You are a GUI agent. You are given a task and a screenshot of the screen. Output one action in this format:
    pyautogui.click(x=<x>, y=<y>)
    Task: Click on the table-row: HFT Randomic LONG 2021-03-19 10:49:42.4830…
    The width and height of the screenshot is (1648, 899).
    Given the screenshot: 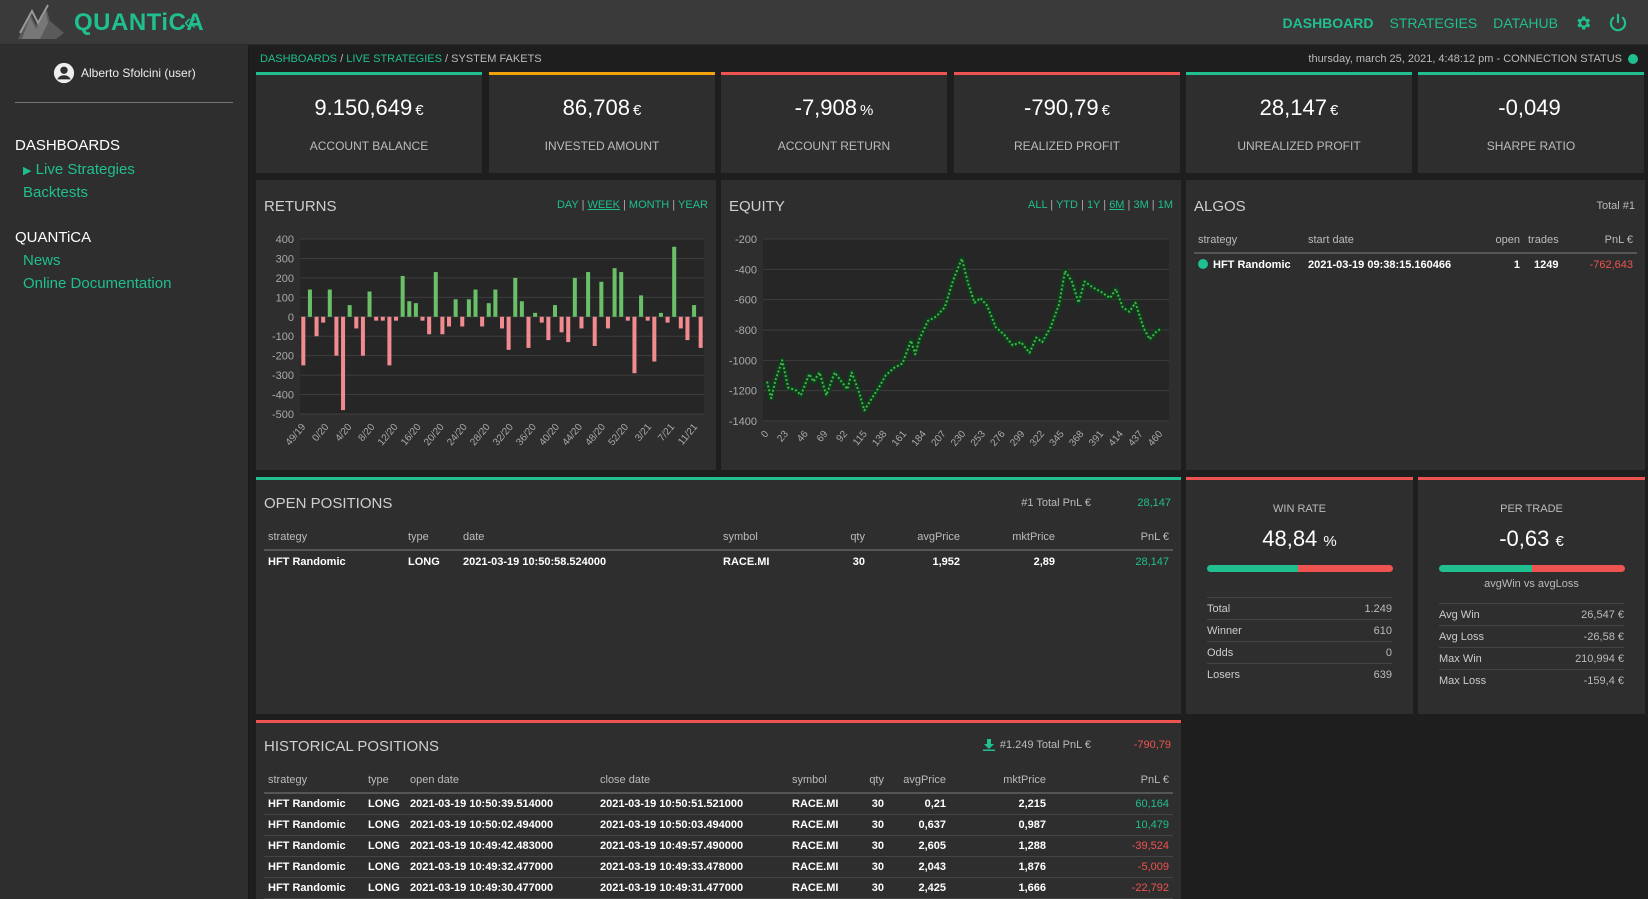 What is the action you would take?
    pyautogui.click(x=718, y=846)
    